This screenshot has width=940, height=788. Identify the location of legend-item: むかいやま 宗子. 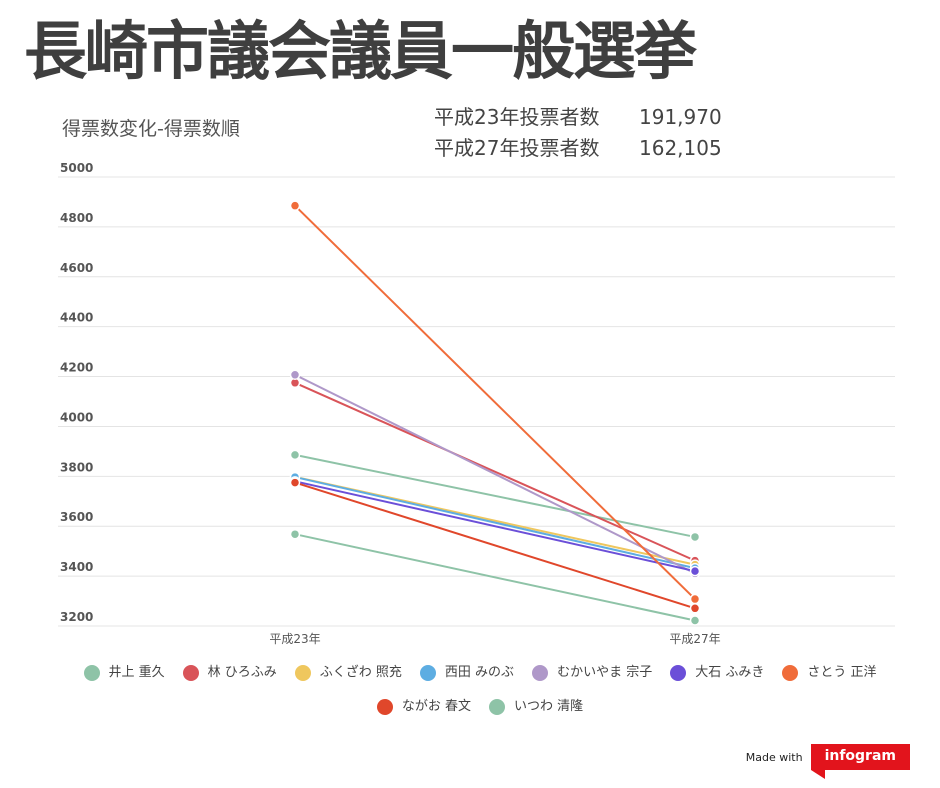
(592, 673).